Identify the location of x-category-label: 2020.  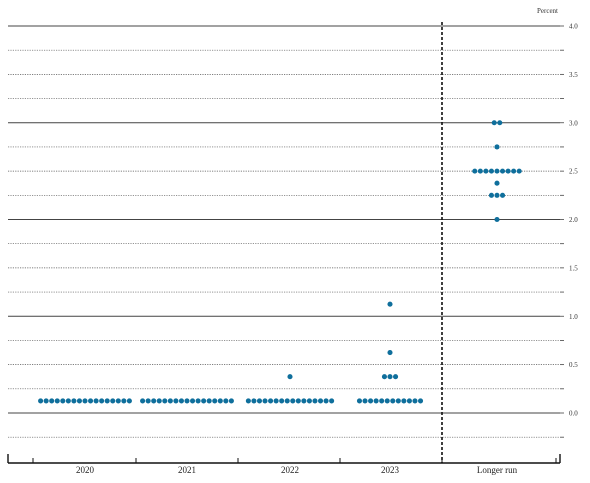
(85, 470).